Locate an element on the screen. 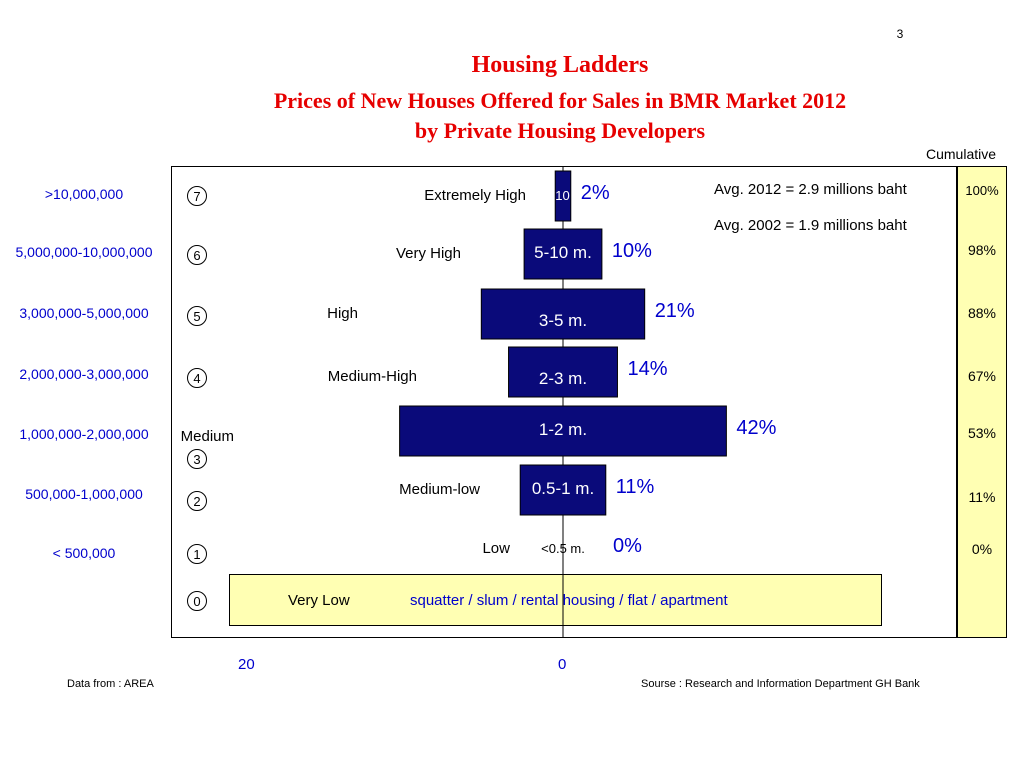 This screenshot has width=1024, height=768. bar-label-6: 5-10 m. is located at coordinates (563, 252).